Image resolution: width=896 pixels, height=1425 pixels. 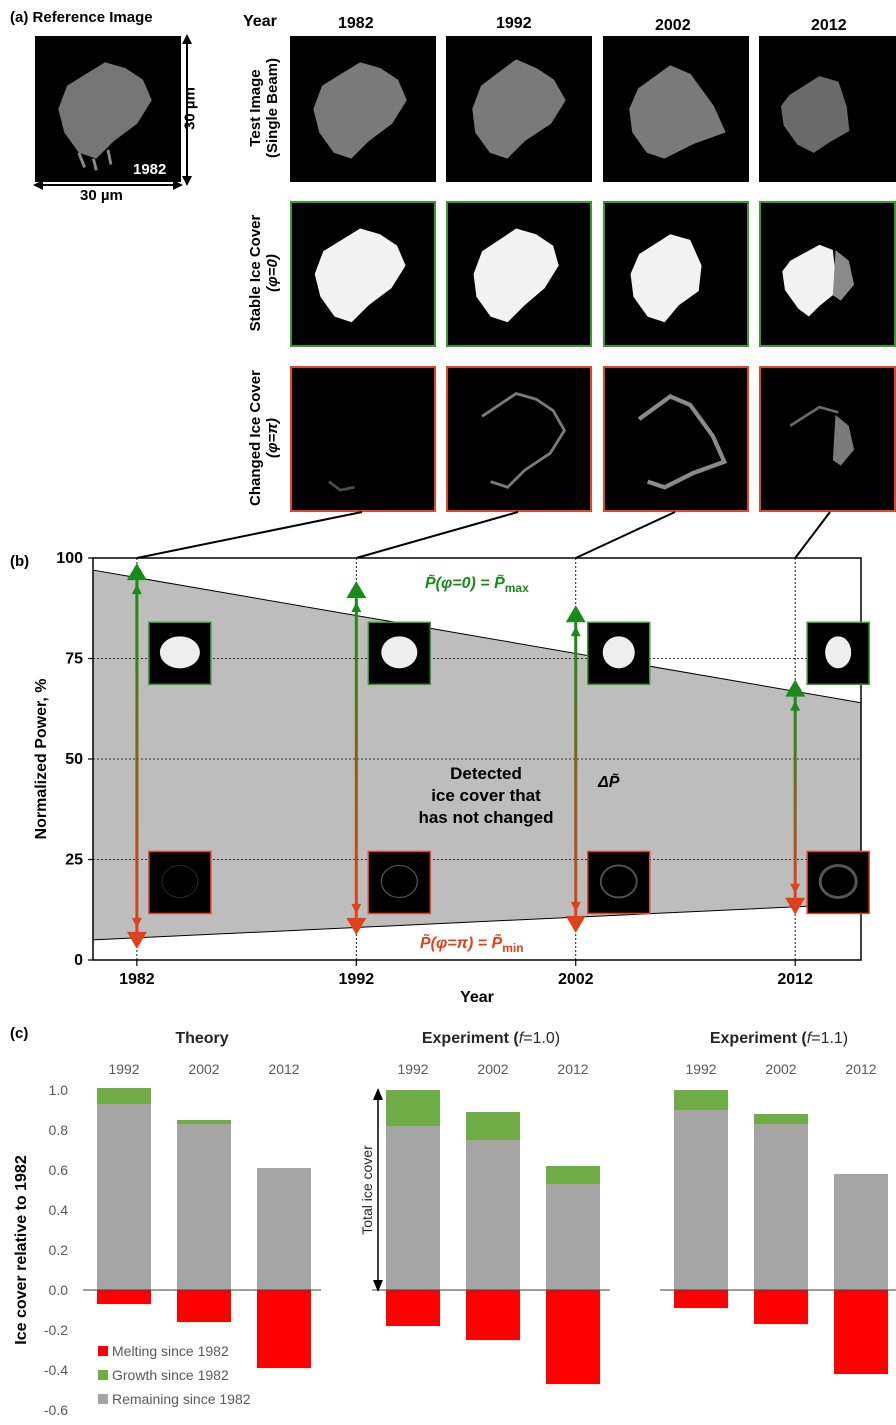 I want to click on inset-changed-frame-2012, so click(x=838, y=882).